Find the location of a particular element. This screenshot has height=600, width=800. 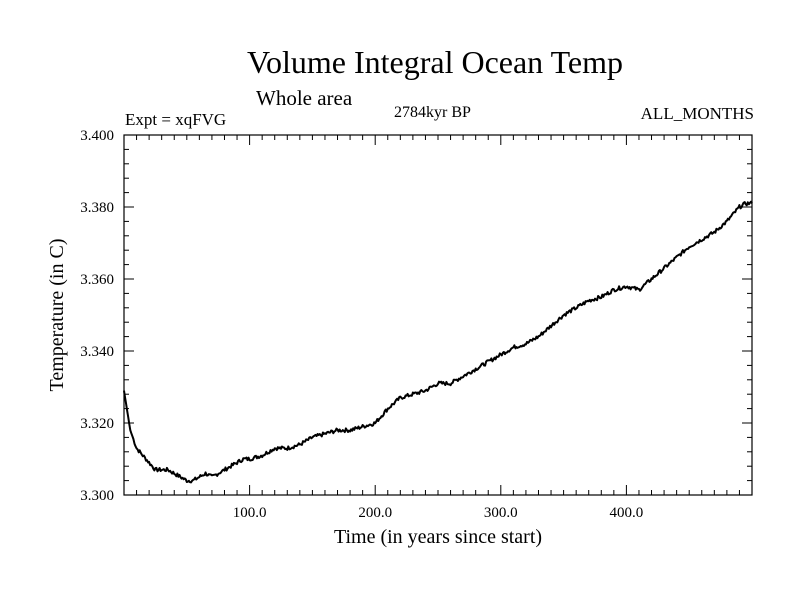

y-tick-label: 3.380 is located at coordinates (97, 208).